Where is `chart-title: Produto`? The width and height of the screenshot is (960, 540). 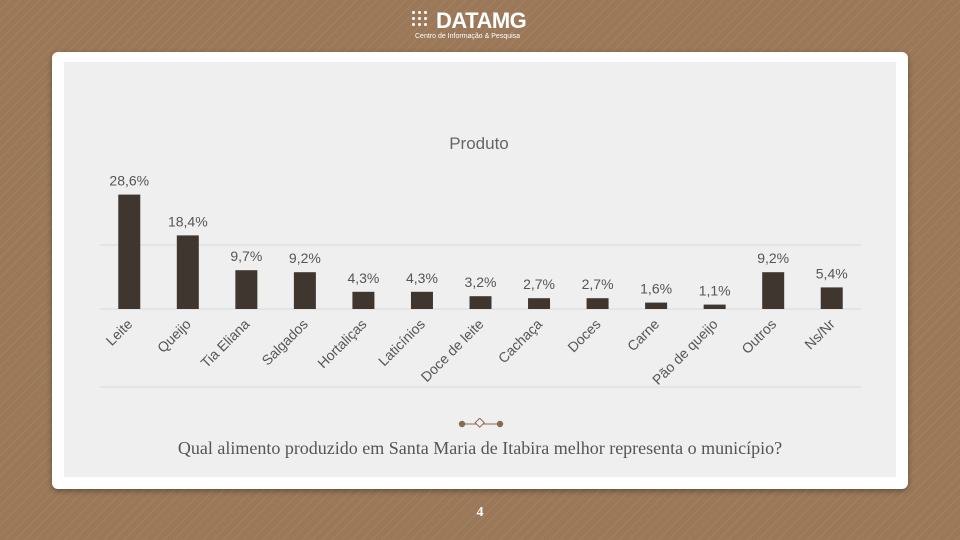 chart-title: Produto is located at coordinates (479, 143).